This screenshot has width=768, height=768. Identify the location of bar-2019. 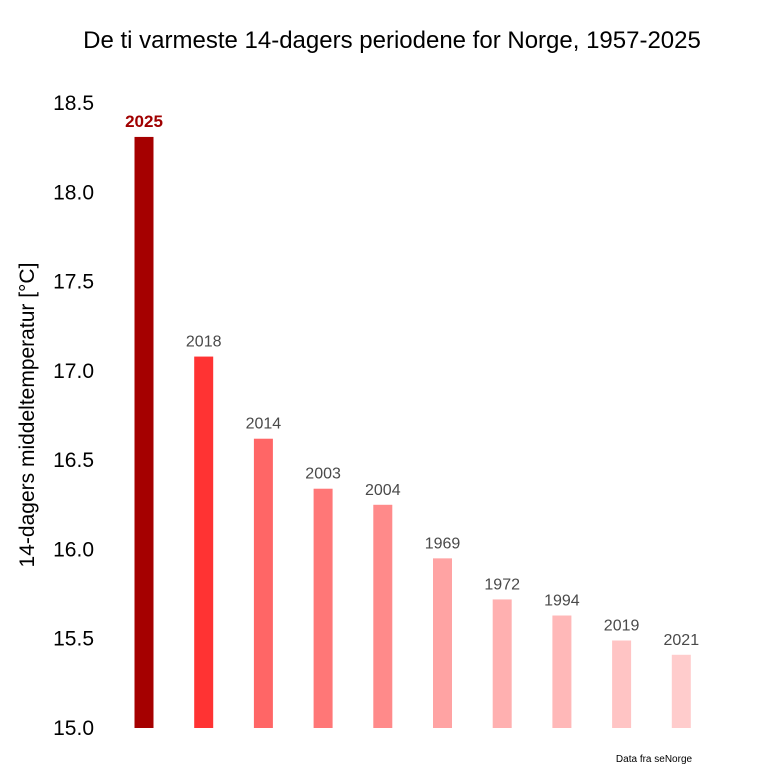
(622, 684).